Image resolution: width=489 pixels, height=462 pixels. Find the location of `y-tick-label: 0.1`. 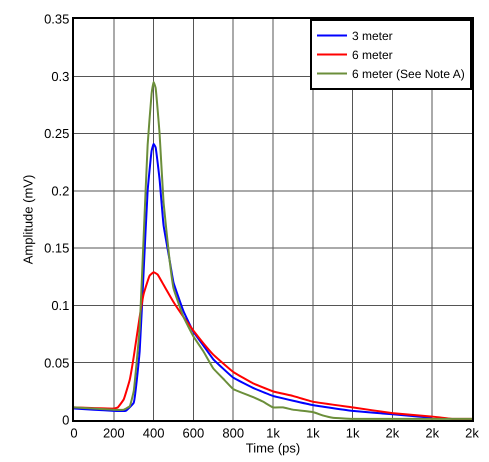

y-tick-label: 0.1 is located at coordinates (60, 305).